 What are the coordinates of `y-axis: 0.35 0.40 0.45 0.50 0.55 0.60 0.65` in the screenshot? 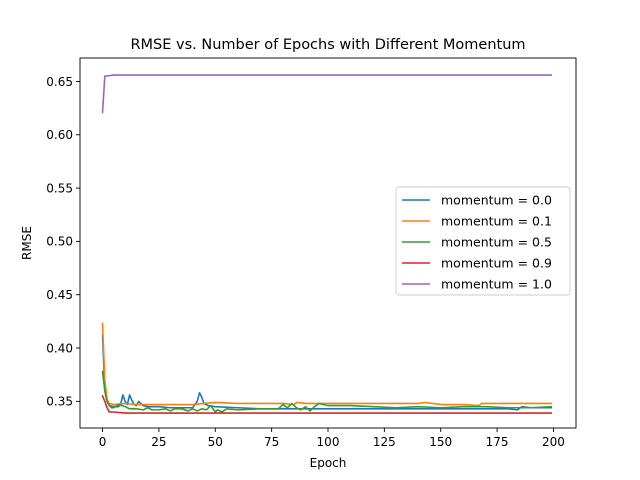 It's located at (63, 242).